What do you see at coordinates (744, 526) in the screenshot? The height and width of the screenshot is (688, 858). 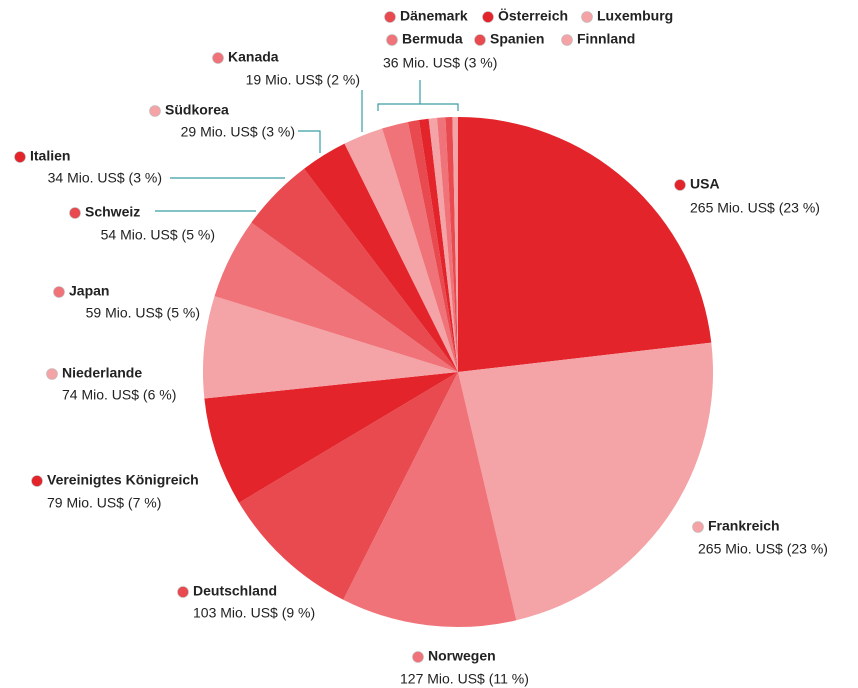 I see `slice-name: Frankreich` at bounding box center [744, 526].